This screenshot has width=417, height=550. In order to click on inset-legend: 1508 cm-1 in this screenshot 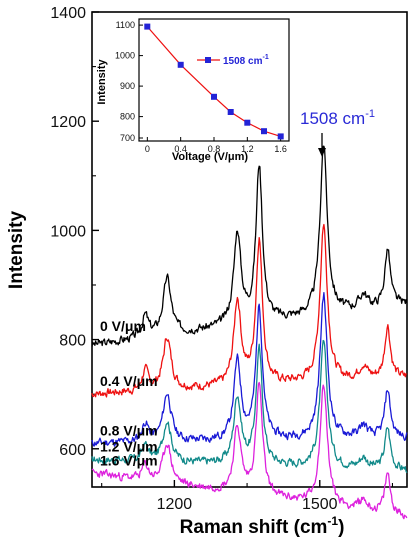, I will do `click(233, 60)`.